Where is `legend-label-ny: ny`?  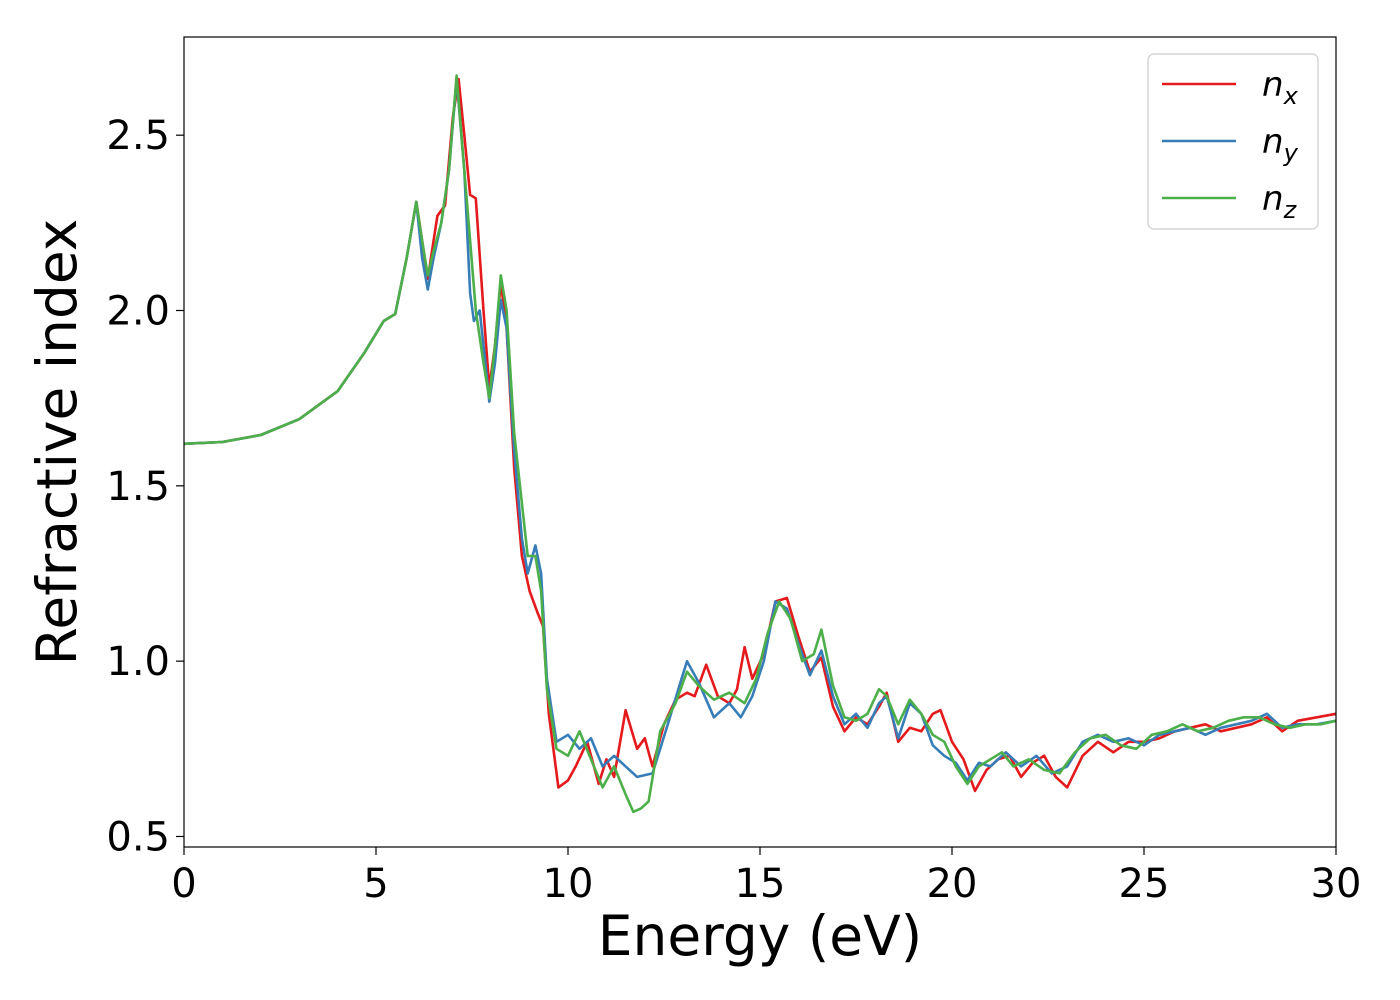 legend-label-ny: ny is located at coordinates (1280, 144).